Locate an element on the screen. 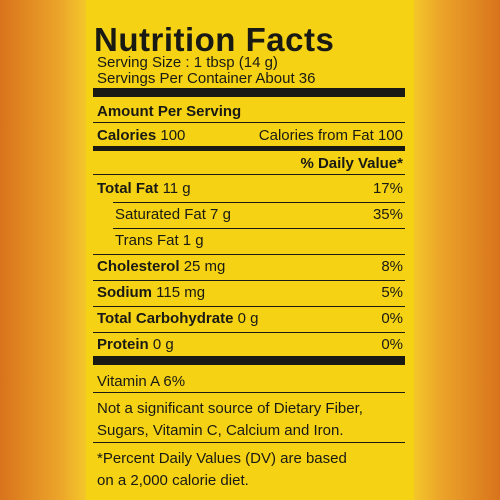  nutrient-name: Trans Fat 1 g is located at coordinates (159, 240).